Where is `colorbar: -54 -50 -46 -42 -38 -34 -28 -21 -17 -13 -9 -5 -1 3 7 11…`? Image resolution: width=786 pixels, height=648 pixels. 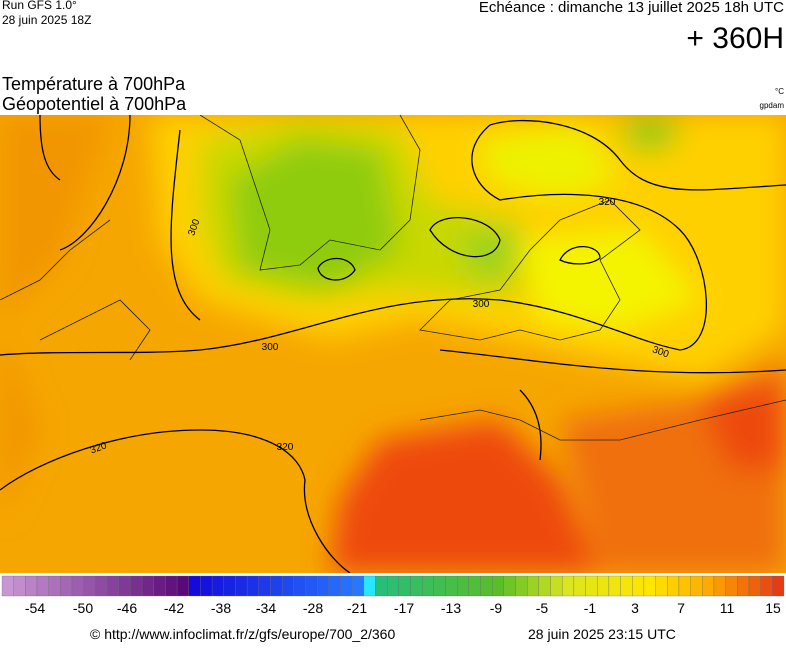
colorbar: -54 -50 -46 -42 -38 -34 -28 -21 -17 -13 -9 -5 -1 3 7 11… is located at coordinates (393, 595).